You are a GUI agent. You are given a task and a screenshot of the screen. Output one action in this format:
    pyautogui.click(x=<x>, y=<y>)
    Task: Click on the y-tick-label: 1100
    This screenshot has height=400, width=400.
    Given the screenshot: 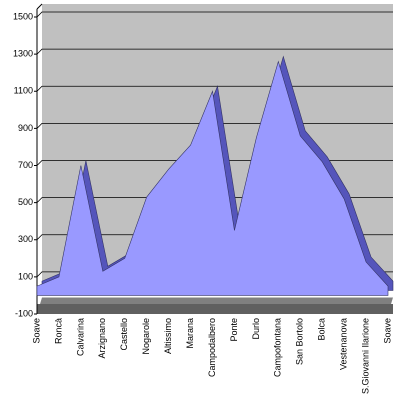 What is the action you would take?
    pyautogui.click(x=23, y=91)
    